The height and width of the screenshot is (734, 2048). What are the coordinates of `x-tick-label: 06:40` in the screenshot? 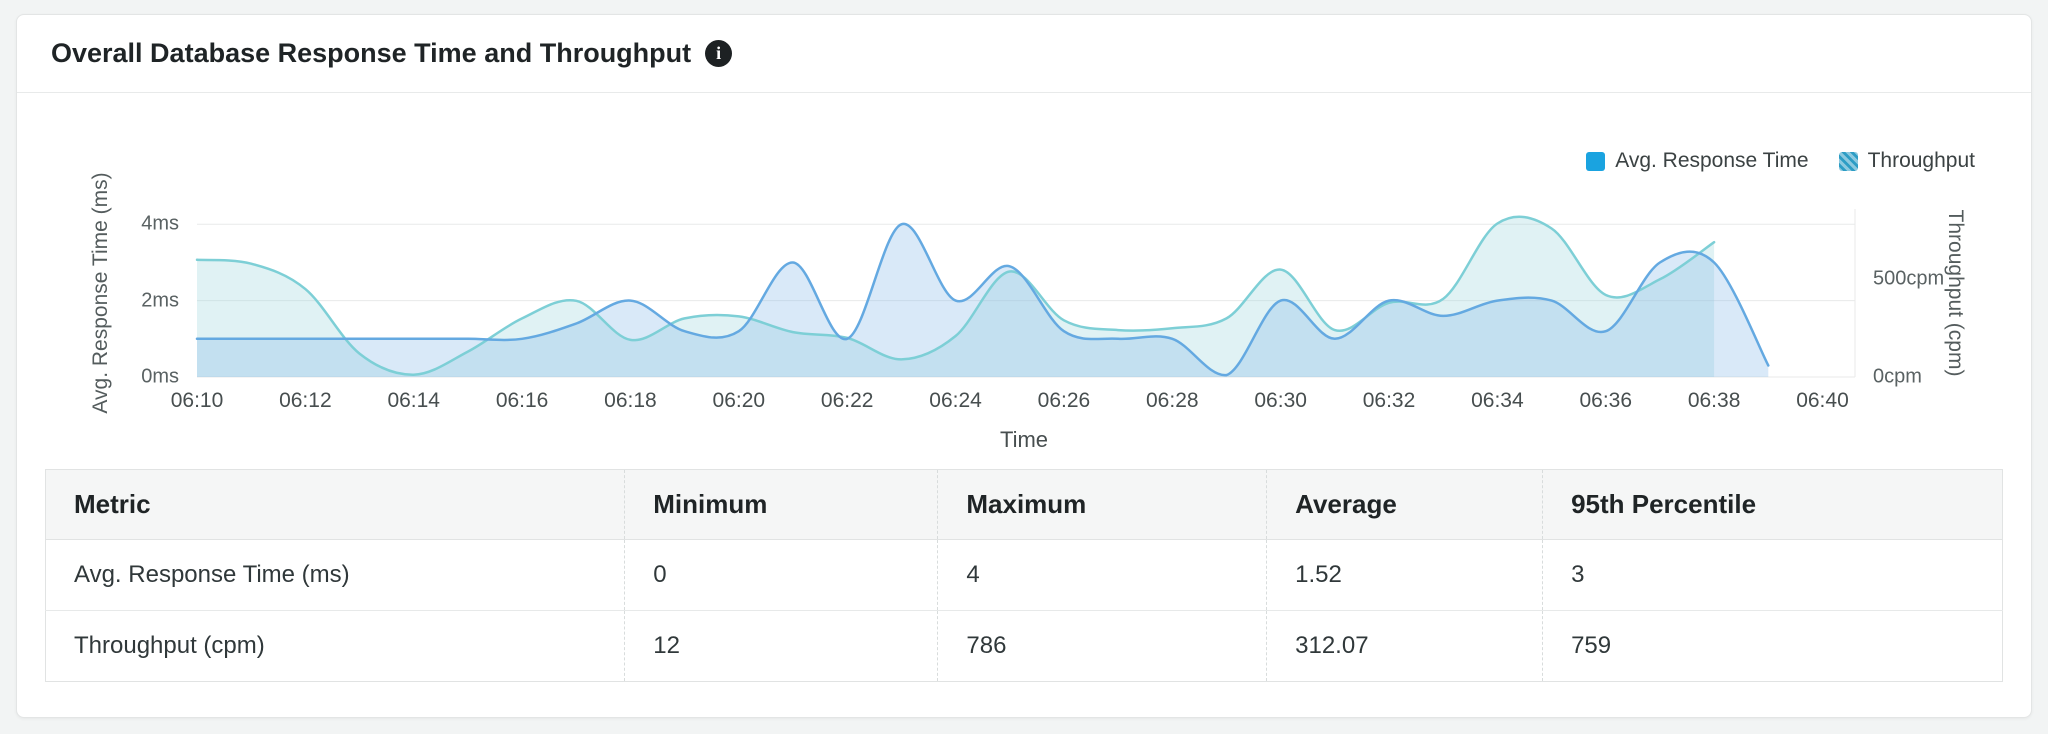 It's located at (1822, 400).